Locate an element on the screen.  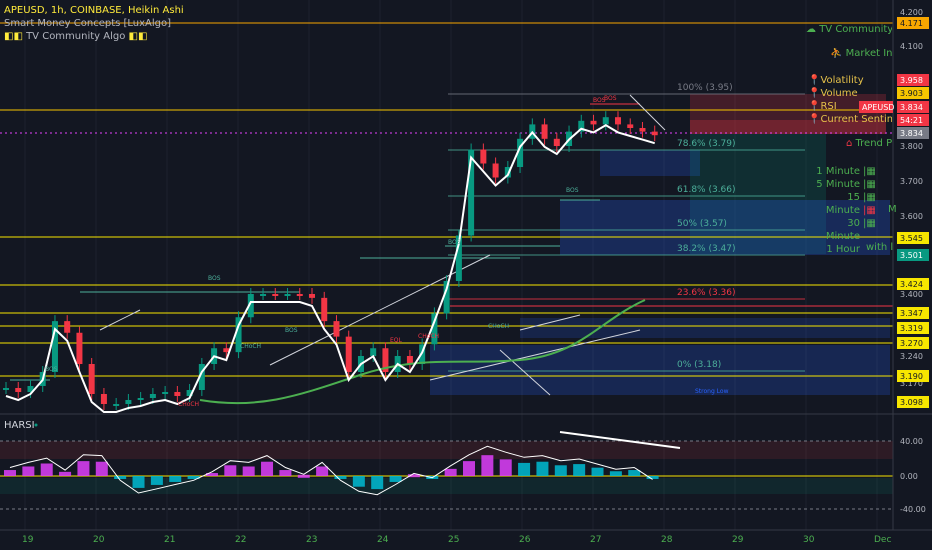
side-text-m: M is located at coordinates (892, 209).